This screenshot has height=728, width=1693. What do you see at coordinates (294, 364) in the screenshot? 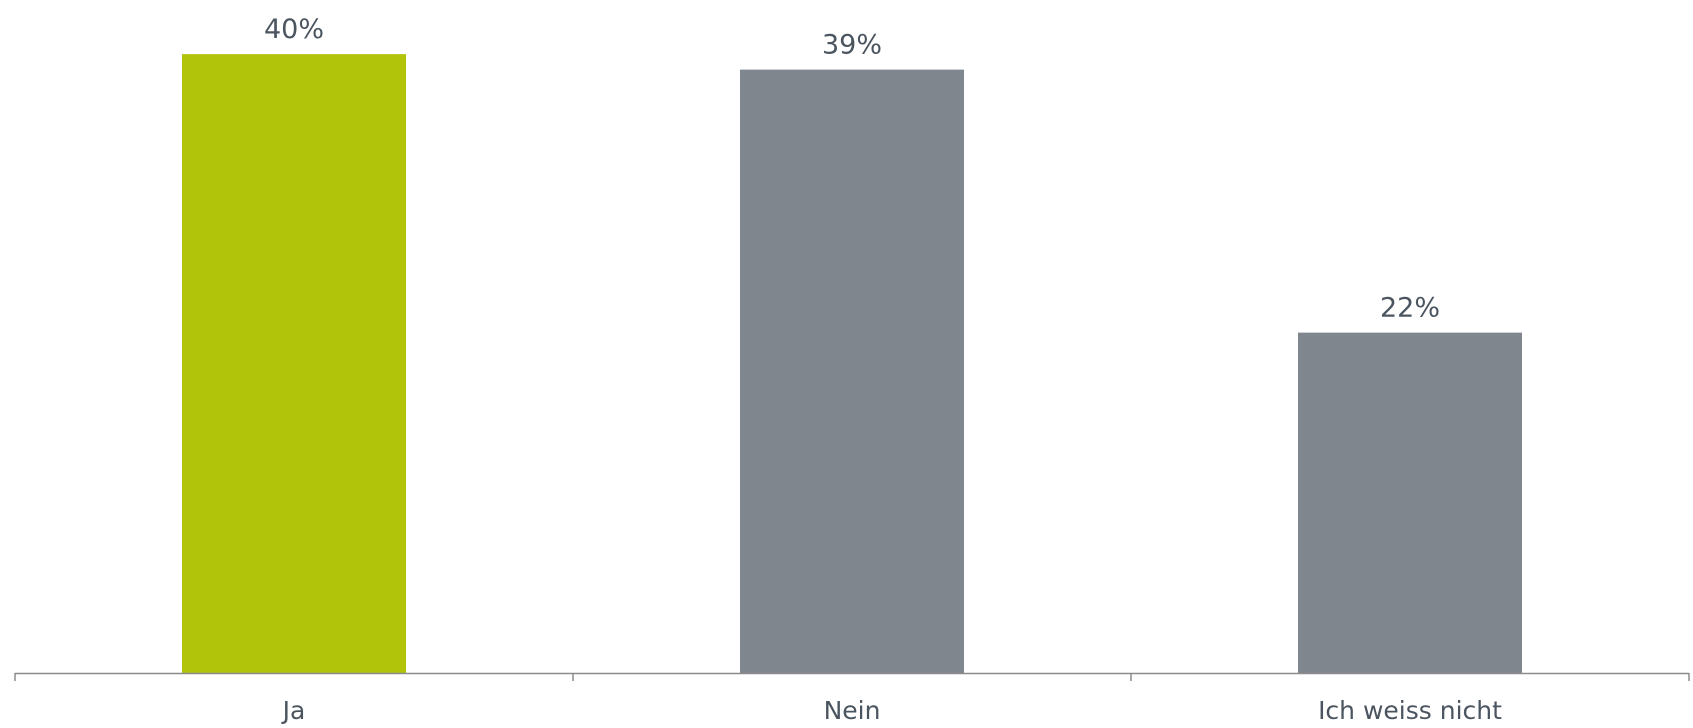
I see `bar-ja` at bounding box center [294, 364].